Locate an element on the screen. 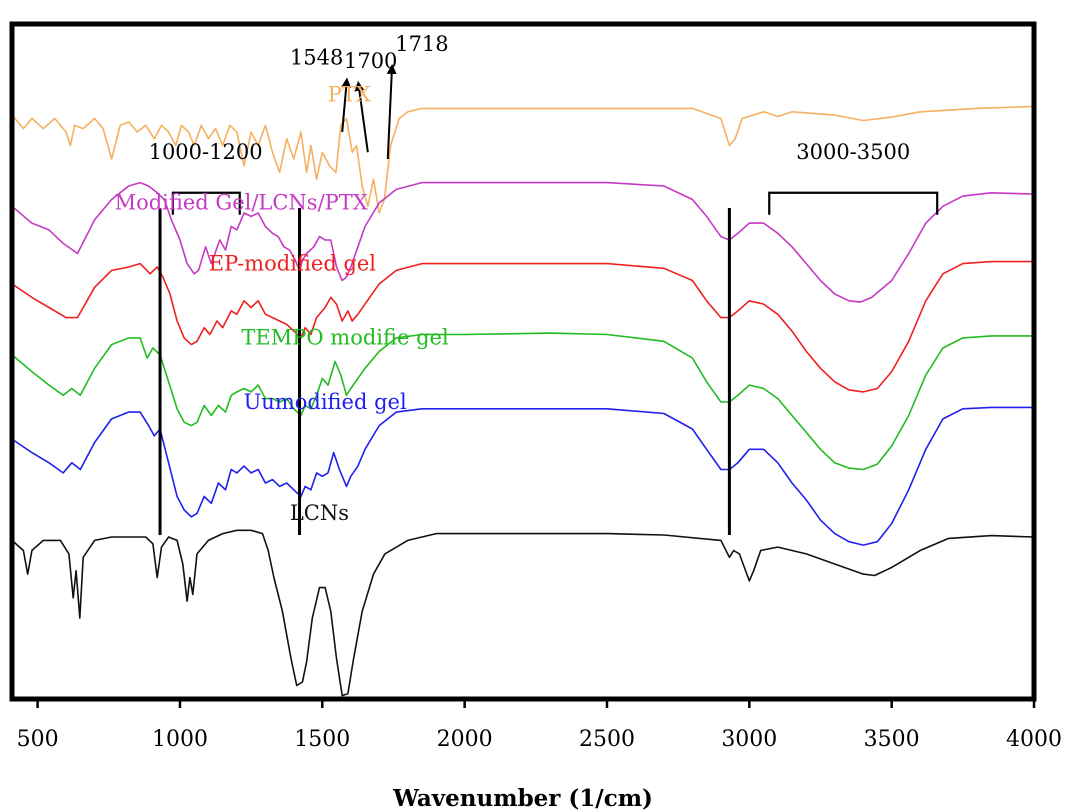 Image resolution: width=1070 pixels, height=812 pixels. series-label-ptx: PTX is located at coordinates (349, 95).